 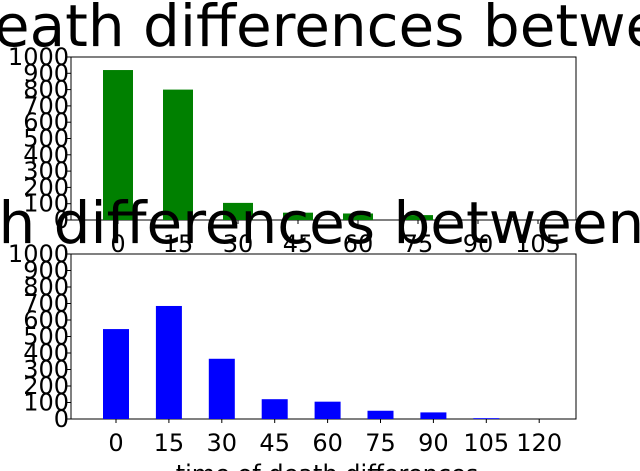 What do you see at coordinates (38, 254) in the screenshot?
I see `bottom-y-tick-label: 1000` at bounding box center [38, 254].